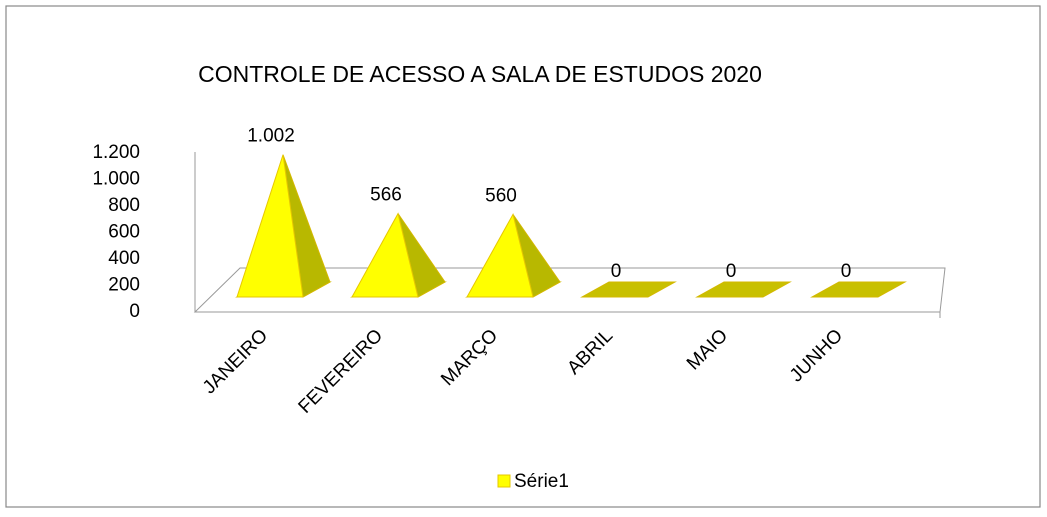 The width and height of the screenshot is (1047, 517). What do you see at coordinates (504, 481) in the screenshot?
I see `legend-swatch` at bounding box center [504, 481].